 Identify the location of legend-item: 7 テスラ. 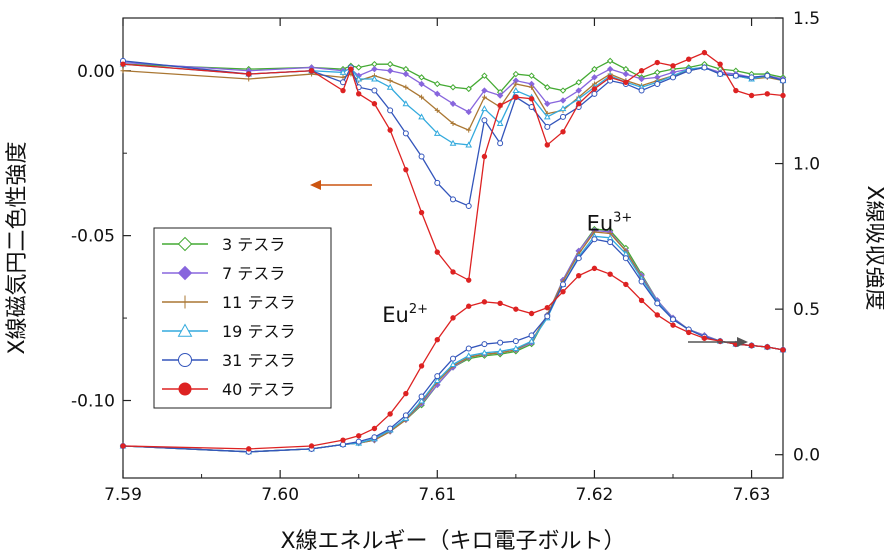
(223, 273).